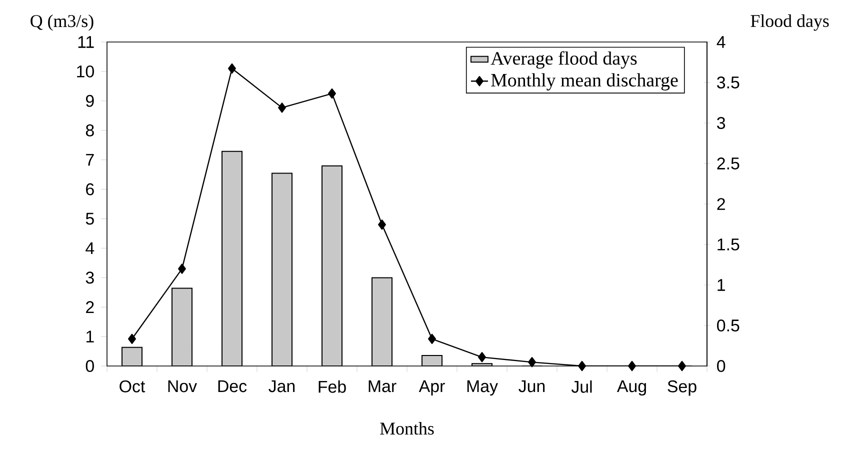  What do you see at coordinates (90, 189) in the screenshot?
I see `y-tick-label: 6` at bounding box center [90, 189].